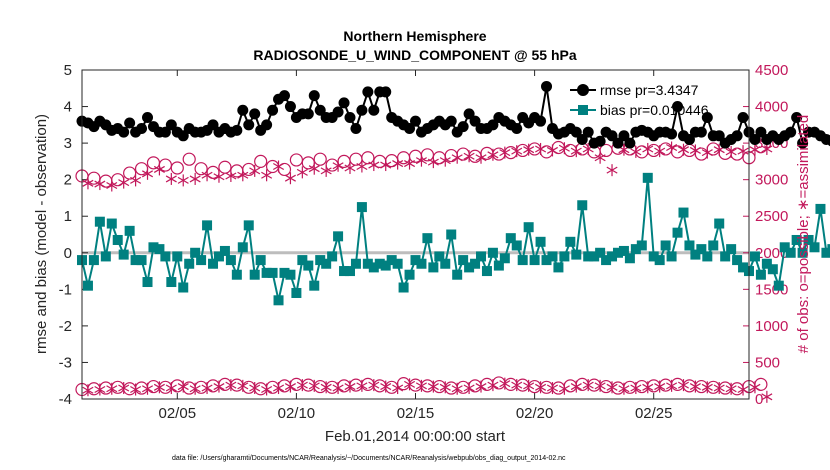 This screenshot has width=830, height=470. Describe the element at coordinates (68, 216) in the screenshot. I see `left-tick-label: 1` at that location.